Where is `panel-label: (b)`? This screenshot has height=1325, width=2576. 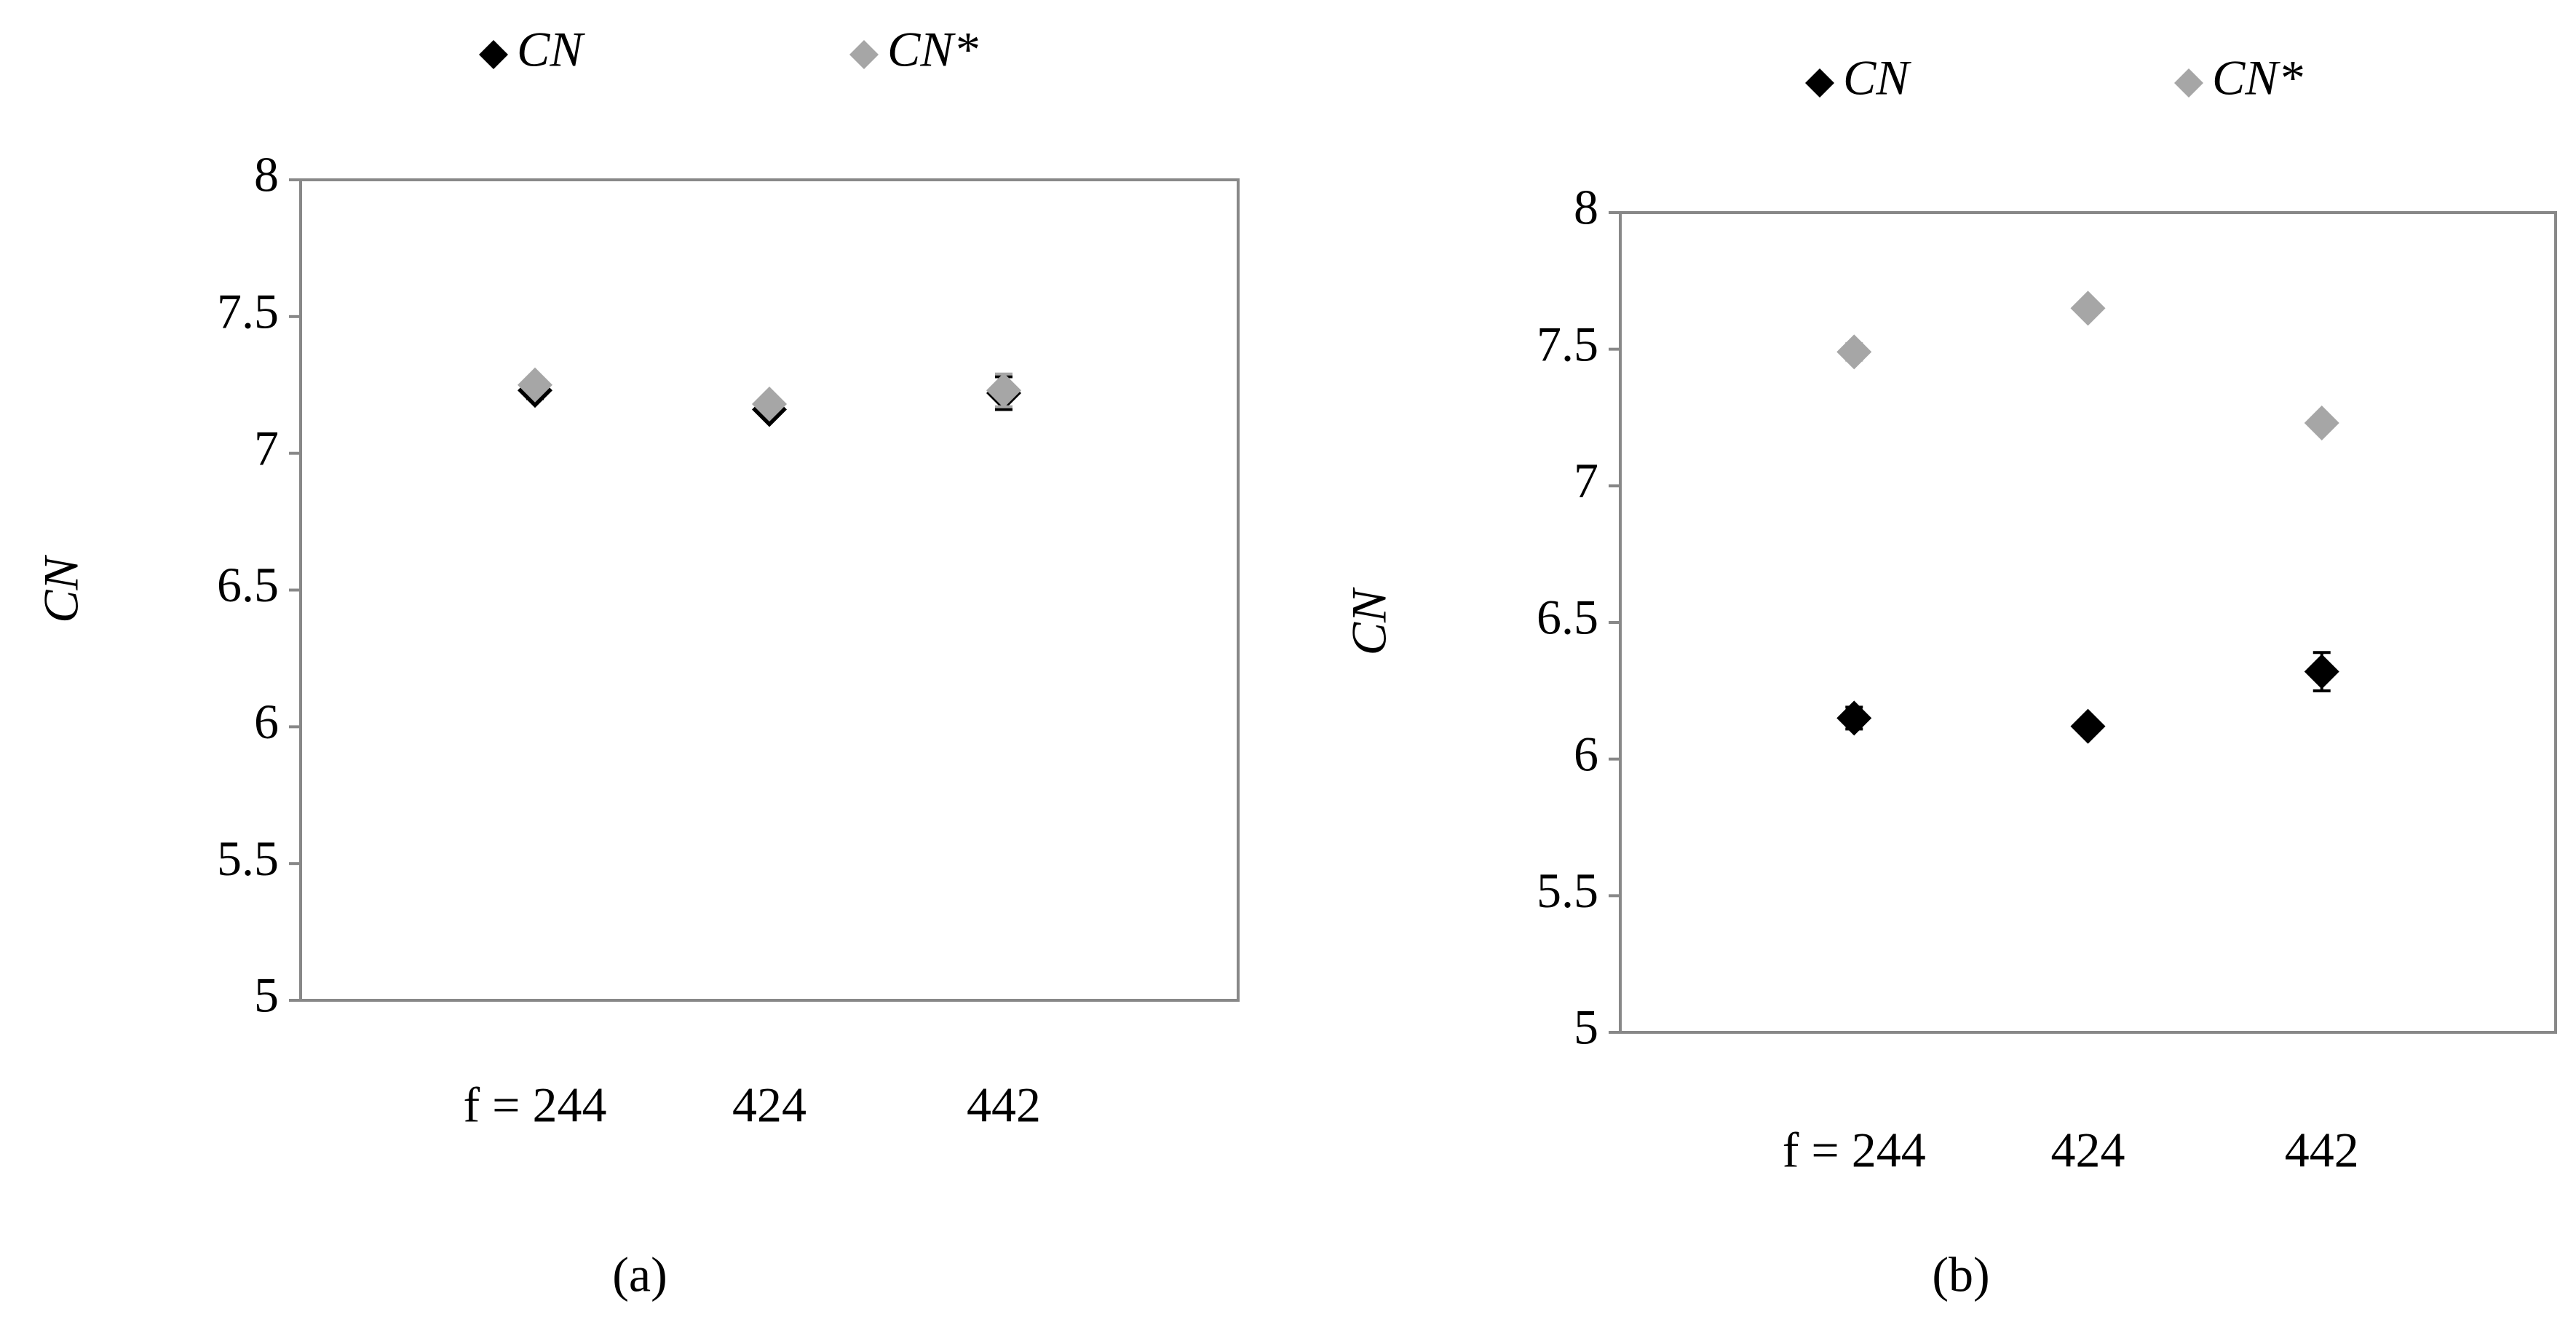 panel-label: (b) is located at coordinates (1960, 1274).